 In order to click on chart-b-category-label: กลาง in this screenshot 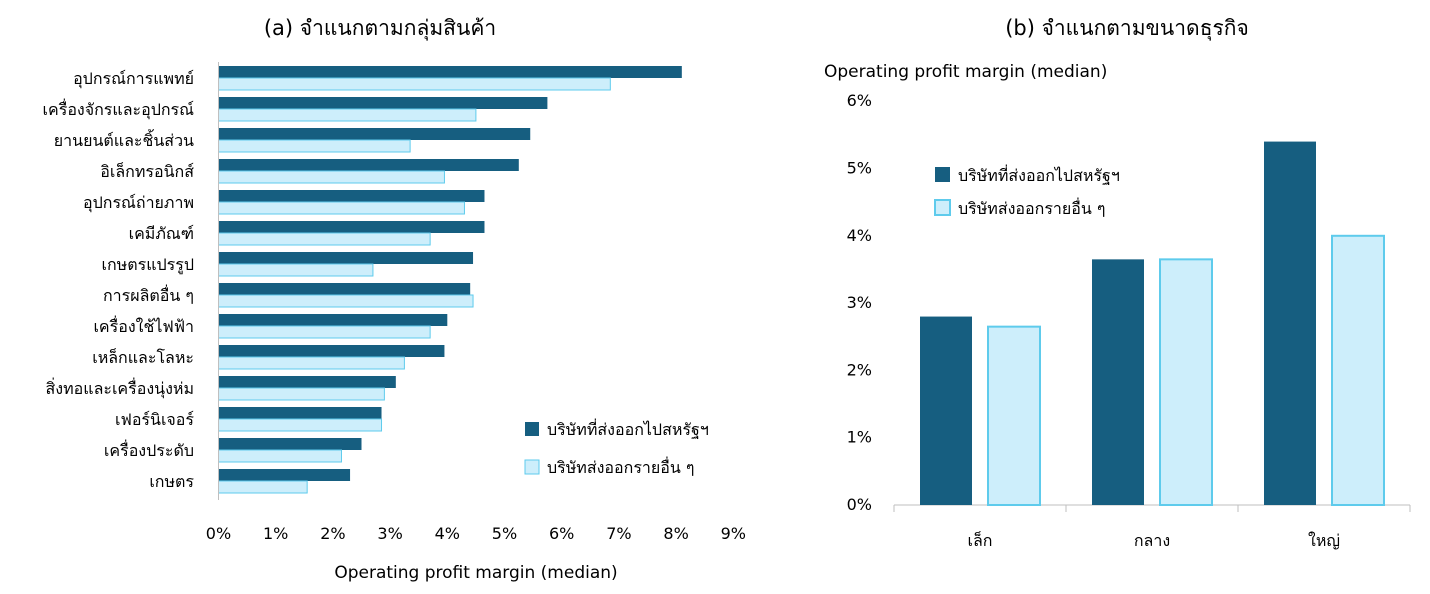, I will do `click(1152, 540)`.